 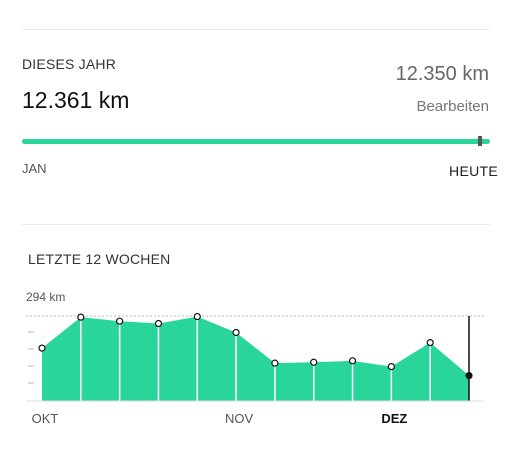 I want to click on year-goal-distance: 12.350 km, so click(x=442, y=74).